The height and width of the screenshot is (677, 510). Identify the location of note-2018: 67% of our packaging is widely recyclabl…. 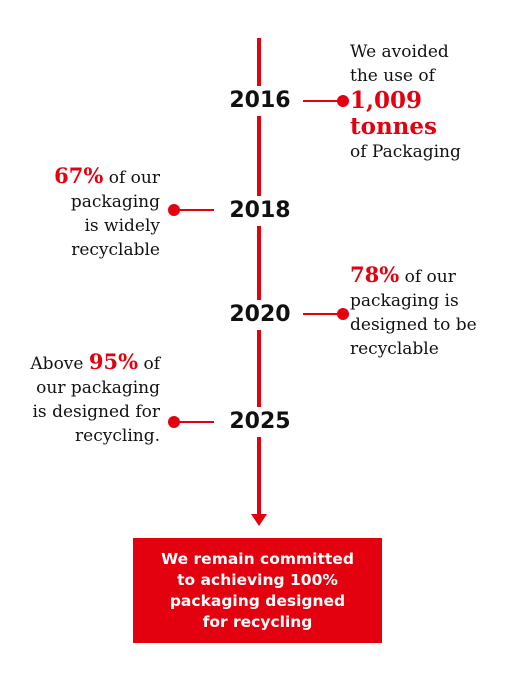
(85, 213).